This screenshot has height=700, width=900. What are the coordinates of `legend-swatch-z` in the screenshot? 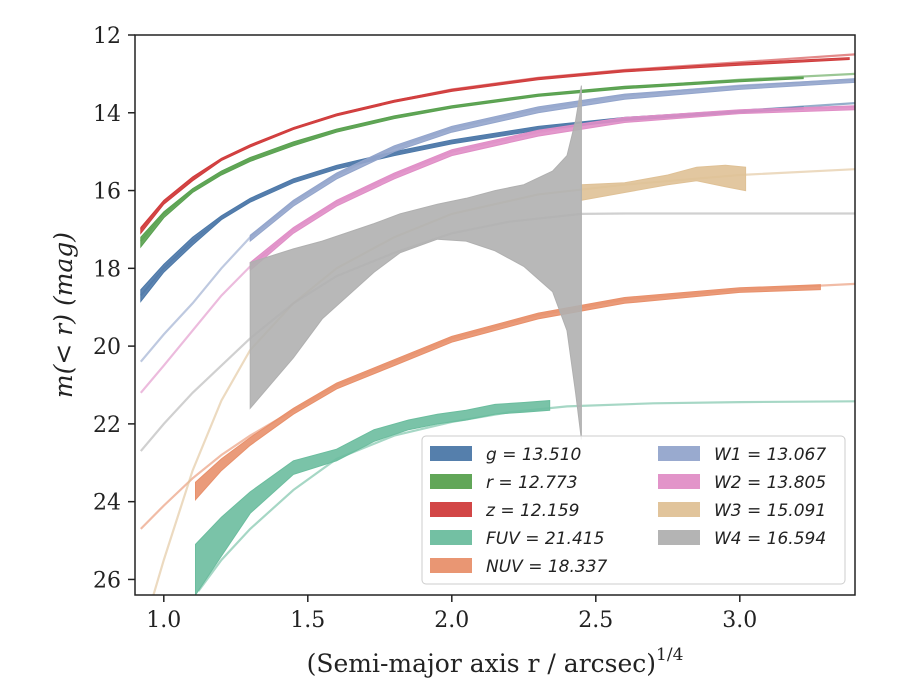 It's located at (451, 509).